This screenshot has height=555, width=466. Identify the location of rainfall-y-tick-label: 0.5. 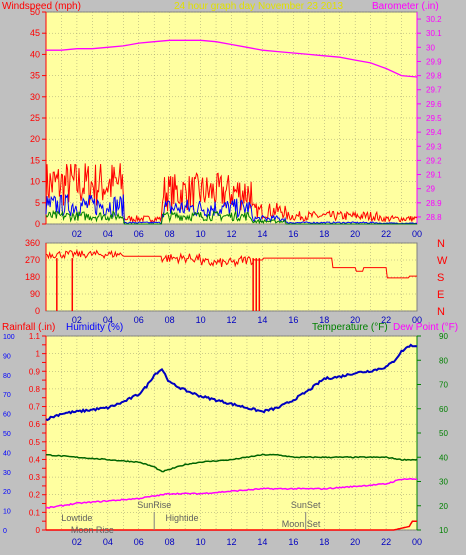
(35, 442).